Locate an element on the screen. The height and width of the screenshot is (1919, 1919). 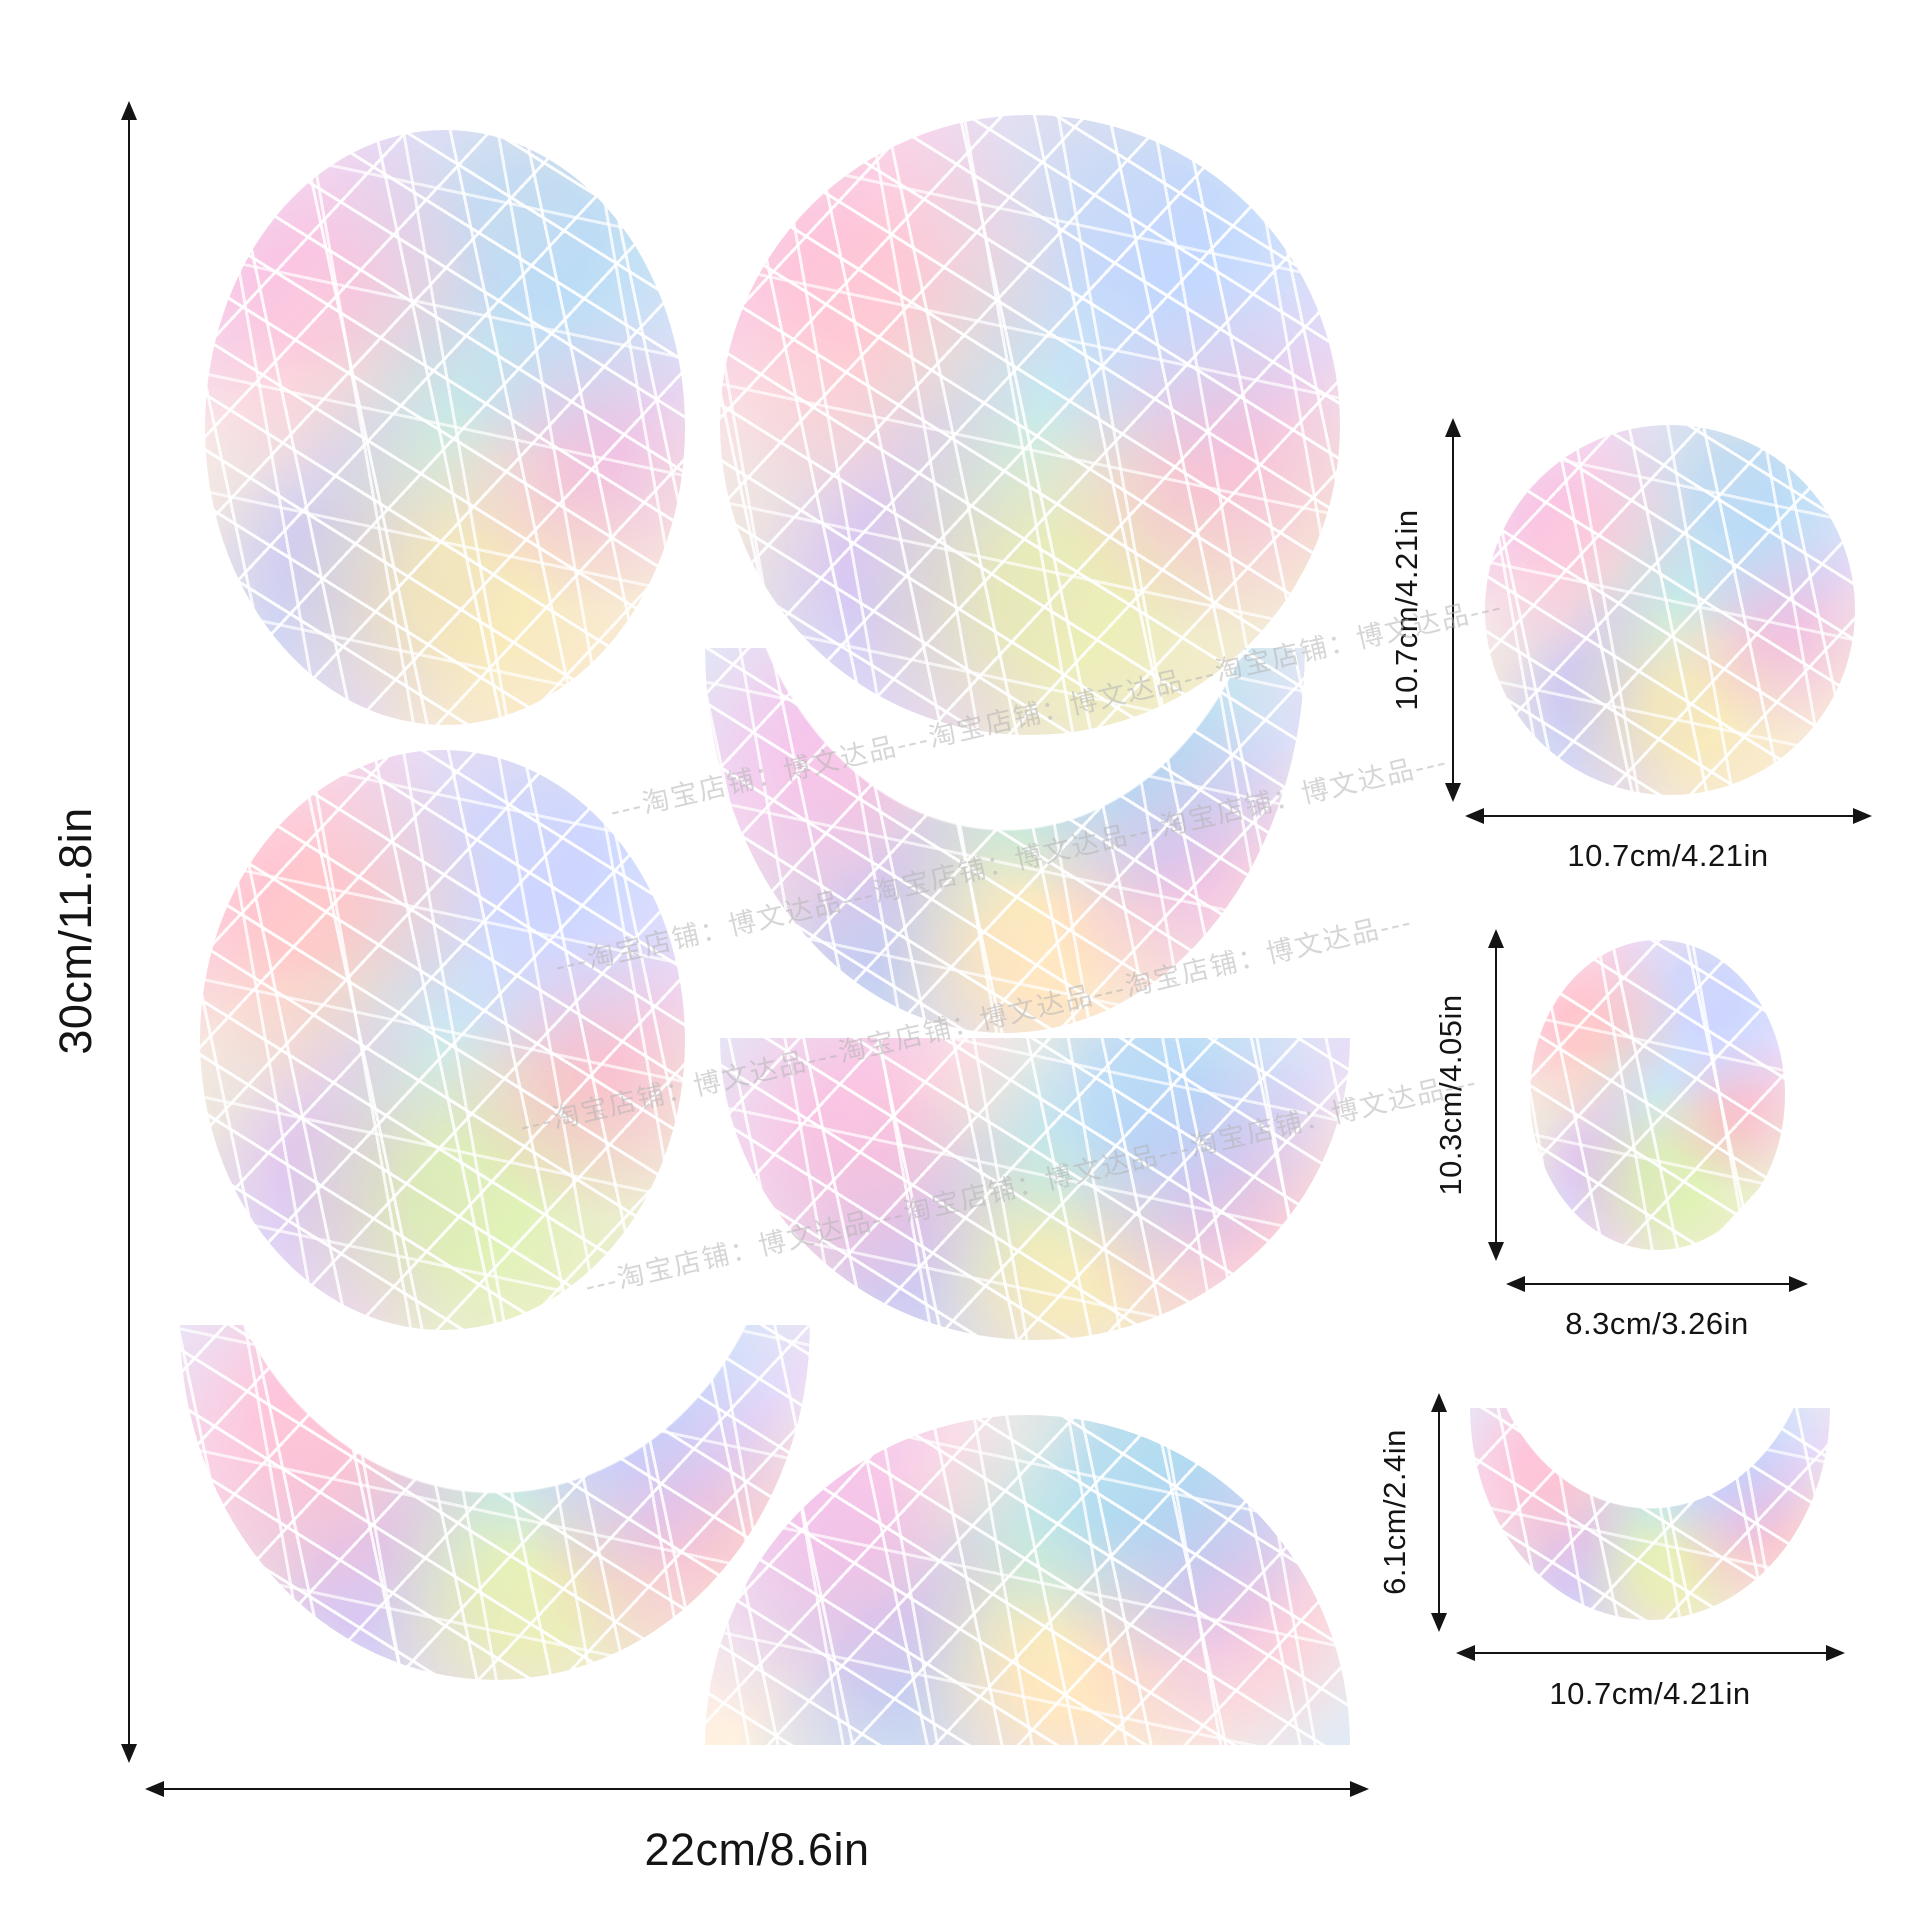
sticker-crescent-middle is located at coordinates (1005, 840).